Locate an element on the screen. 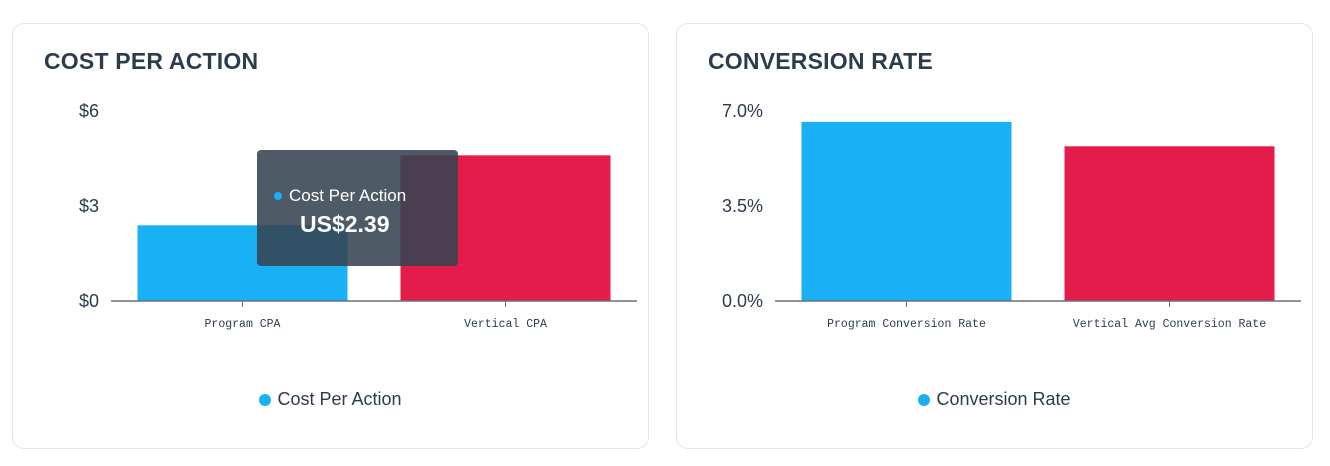  legend-label: Conversion Rate is located at coordinates (1003, 399).